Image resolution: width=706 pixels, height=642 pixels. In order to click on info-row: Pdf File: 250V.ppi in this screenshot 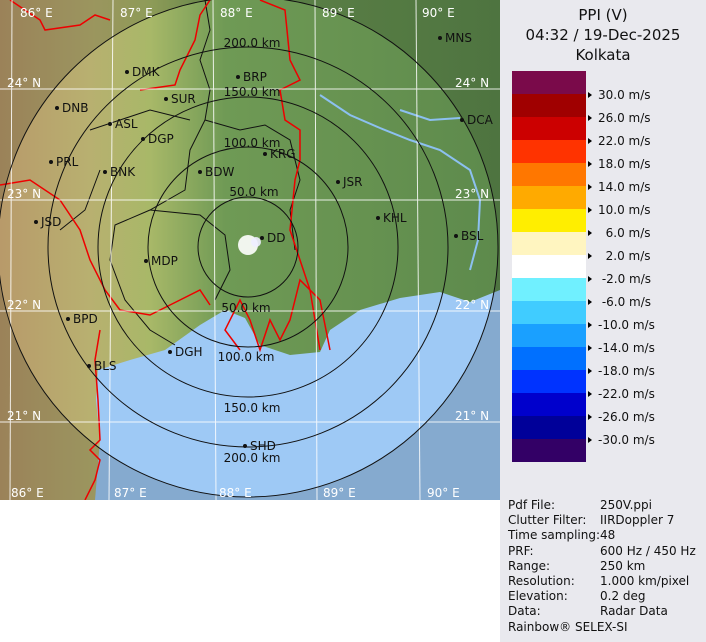, I will do `click(580, 505)`.